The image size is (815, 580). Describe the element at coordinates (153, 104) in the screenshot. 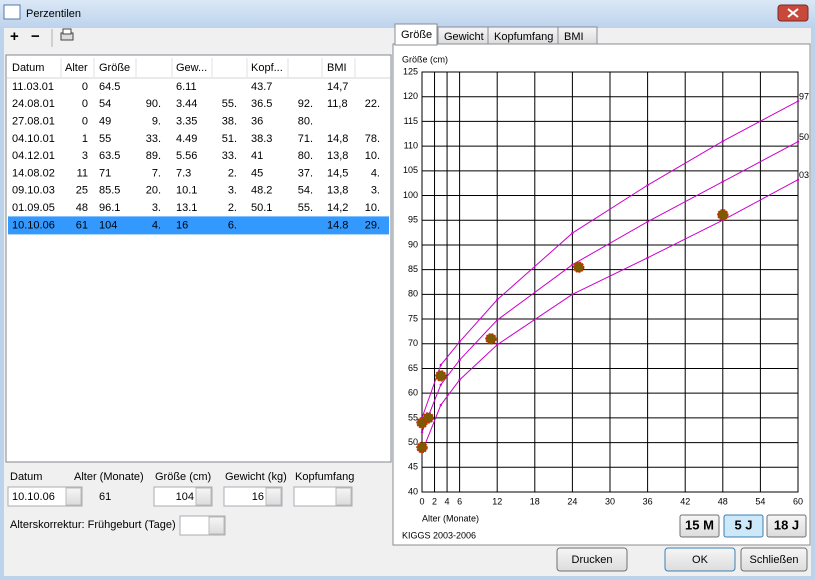

I see `table-cell: 90.` at that location.